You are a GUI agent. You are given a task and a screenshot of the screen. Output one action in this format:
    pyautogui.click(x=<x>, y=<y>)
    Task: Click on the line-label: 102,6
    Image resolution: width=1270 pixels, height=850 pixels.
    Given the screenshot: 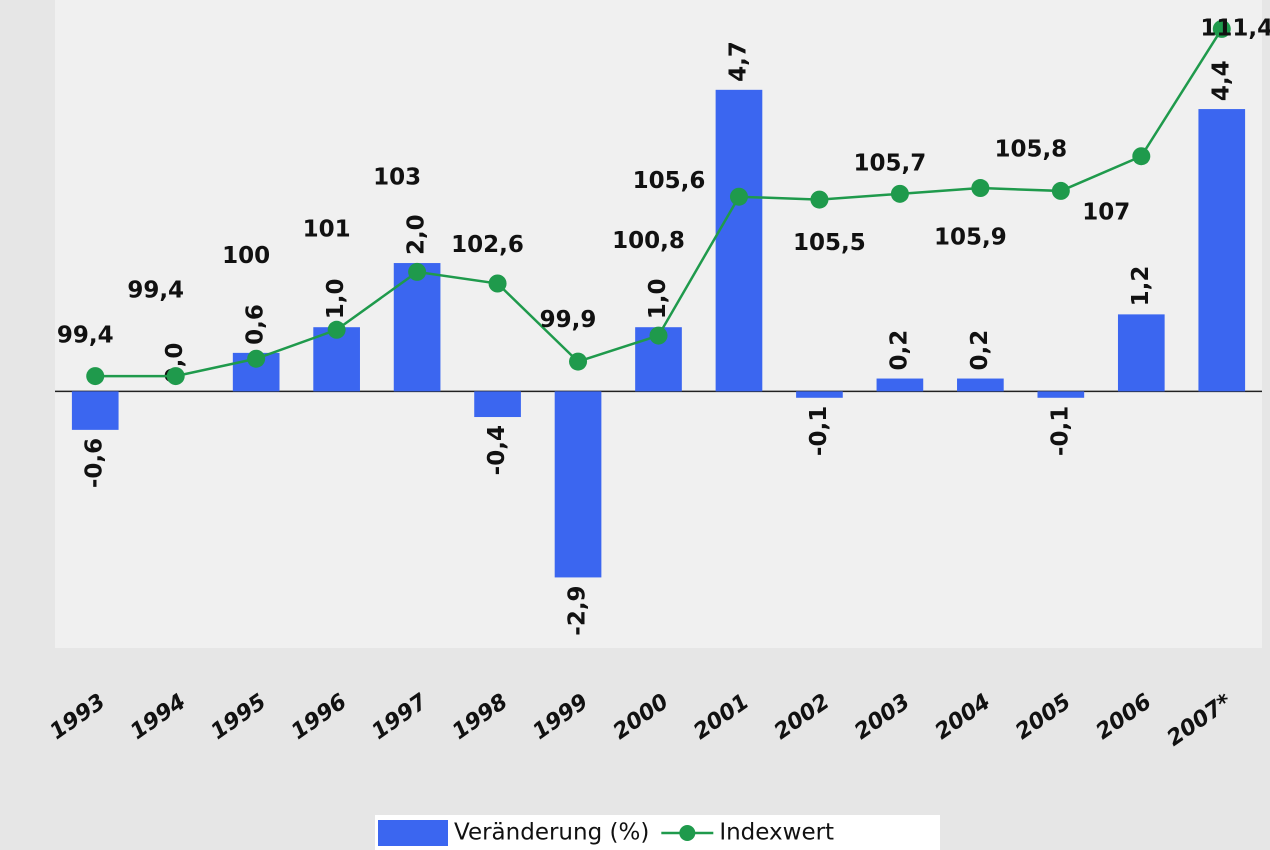 What is the action you would take?
    pyautogui.click(x=487, y=245)
    